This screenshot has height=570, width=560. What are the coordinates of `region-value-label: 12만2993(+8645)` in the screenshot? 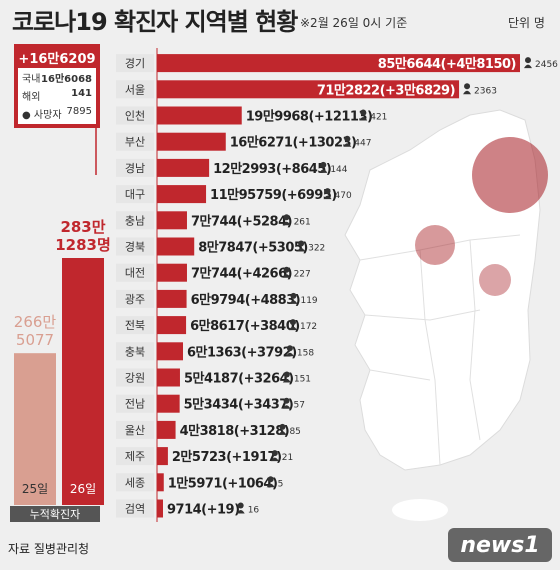 It's located at (272, 169).